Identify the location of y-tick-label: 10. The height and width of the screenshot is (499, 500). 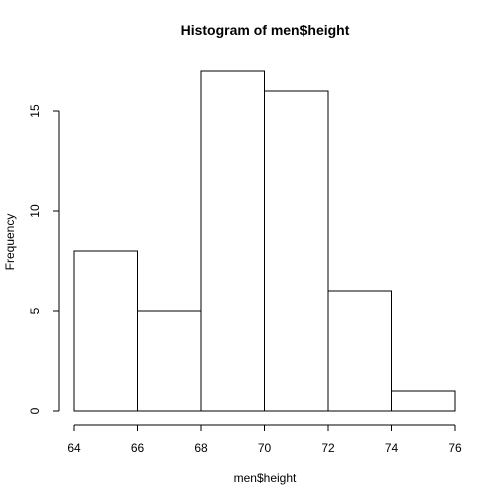
(35, 211).